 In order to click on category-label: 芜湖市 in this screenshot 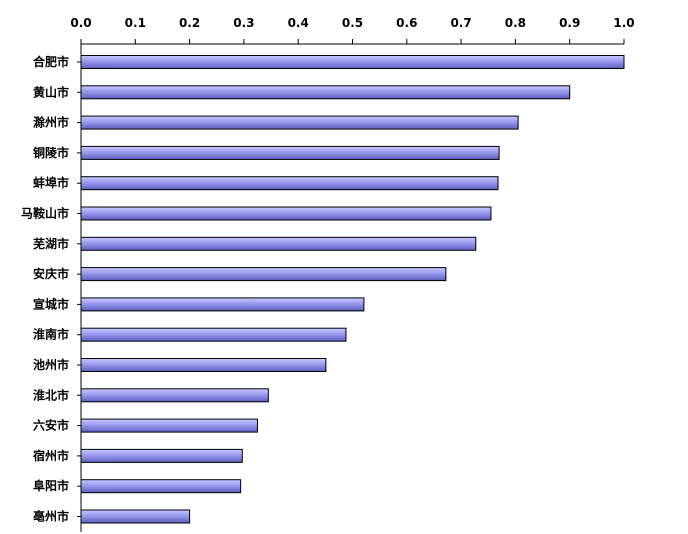, I will do `click(51, 243)`.